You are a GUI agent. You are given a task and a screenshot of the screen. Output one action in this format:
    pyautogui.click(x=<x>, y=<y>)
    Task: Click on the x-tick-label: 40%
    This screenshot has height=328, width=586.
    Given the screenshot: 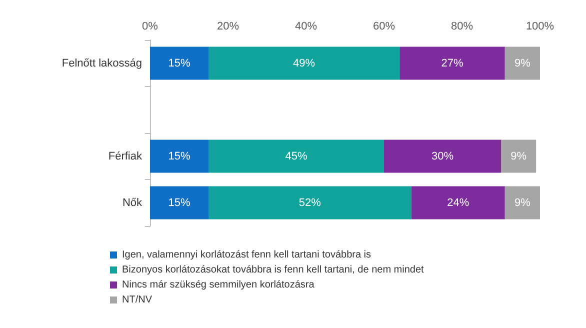 What is the action you would take?
    pyautogui.click(x=306, y=26)
    